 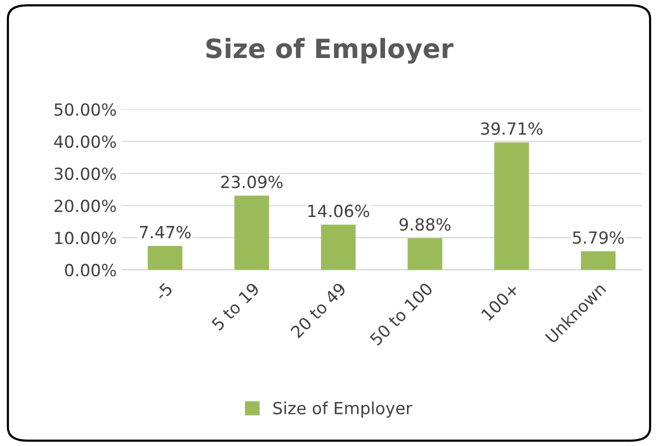 What do you see at coordinates (339, 211) in the screenshot?
I see `data-label: 14.06%` at bounding box center [339, 211].